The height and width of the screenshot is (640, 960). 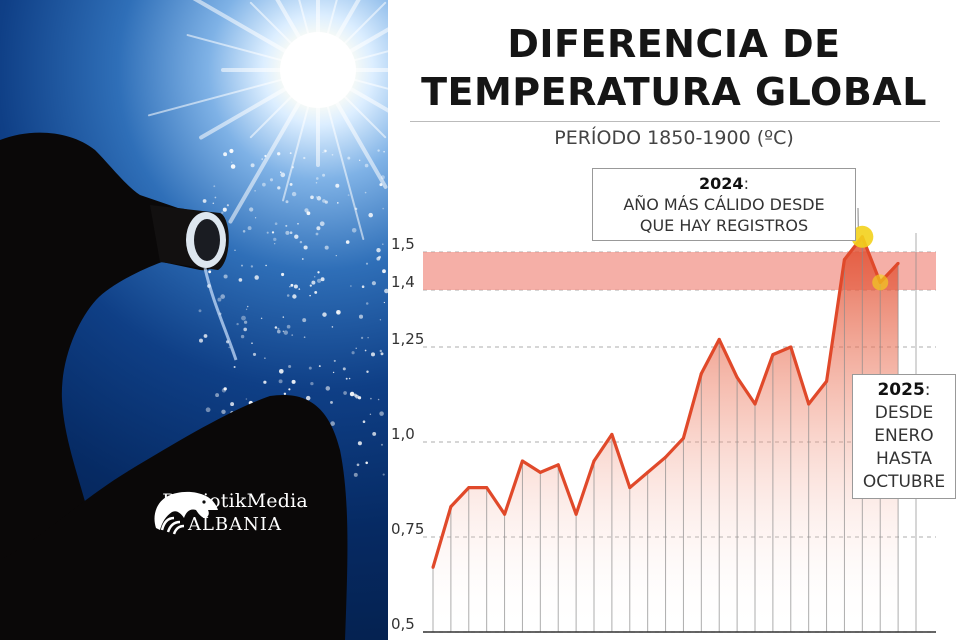 What do you see at coordinates (675, 121) in the screenshot?
I see `title-divider` at bounding box center [675, 121].